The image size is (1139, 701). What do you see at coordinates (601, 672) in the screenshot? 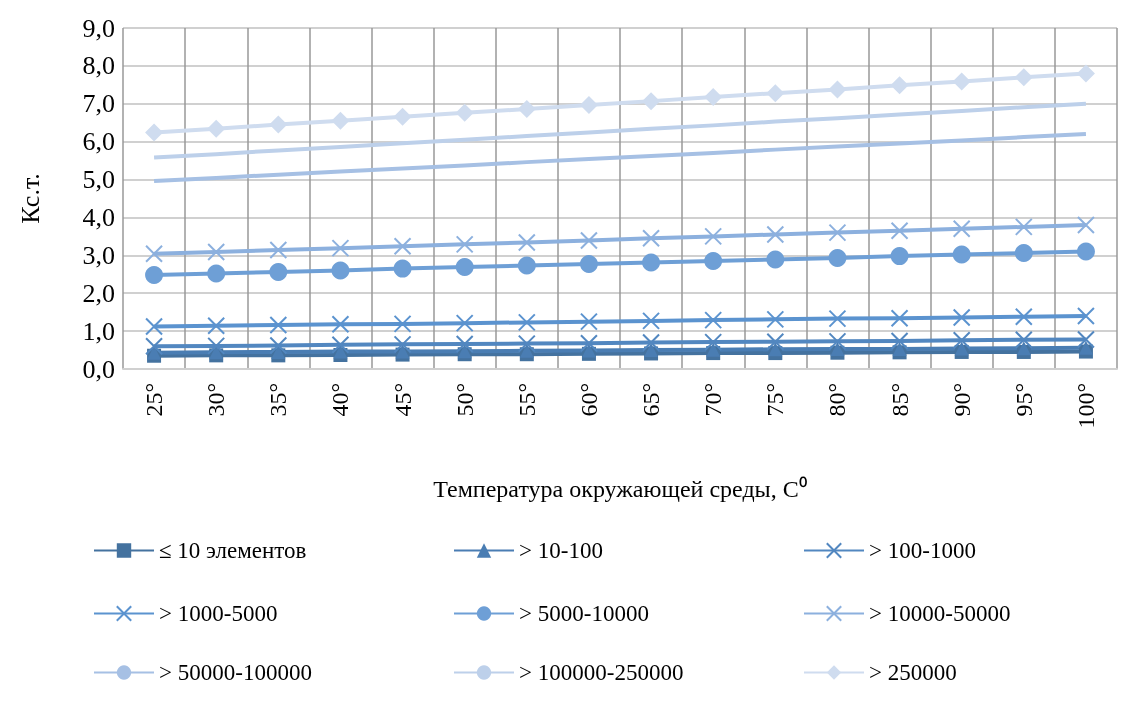
I see `legend-label: > 100000-250000` at bounding box center [601, 672].